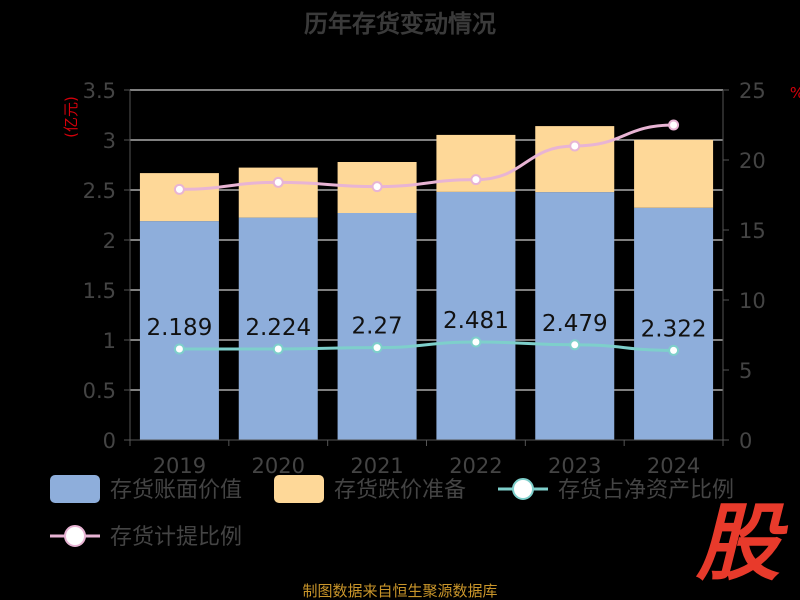  I want to click on left-axis-tick-label: 2, so click(109, 241).